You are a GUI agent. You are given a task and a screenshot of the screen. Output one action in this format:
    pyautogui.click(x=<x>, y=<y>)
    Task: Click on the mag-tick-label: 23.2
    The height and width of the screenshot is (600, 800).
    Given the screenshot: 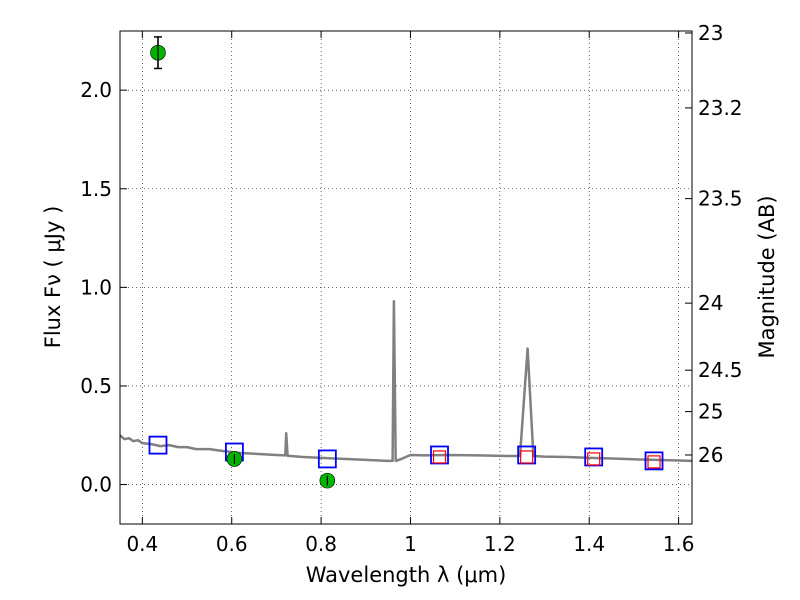 What is the action you would take?
    pyautogui.click(x=720, y=108)
    